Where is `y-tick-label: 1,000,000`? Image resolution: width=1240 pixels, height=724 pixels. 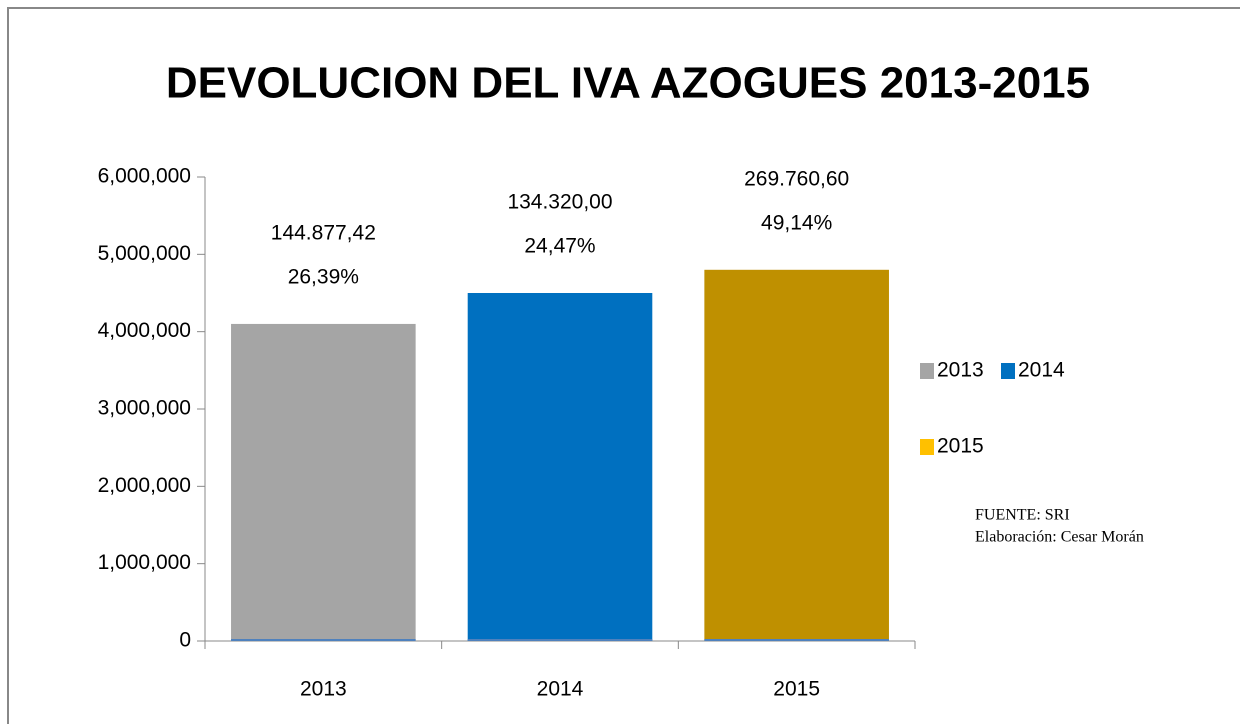
y-tick-label: 1,000,000 is located at coordinates (144, 562).